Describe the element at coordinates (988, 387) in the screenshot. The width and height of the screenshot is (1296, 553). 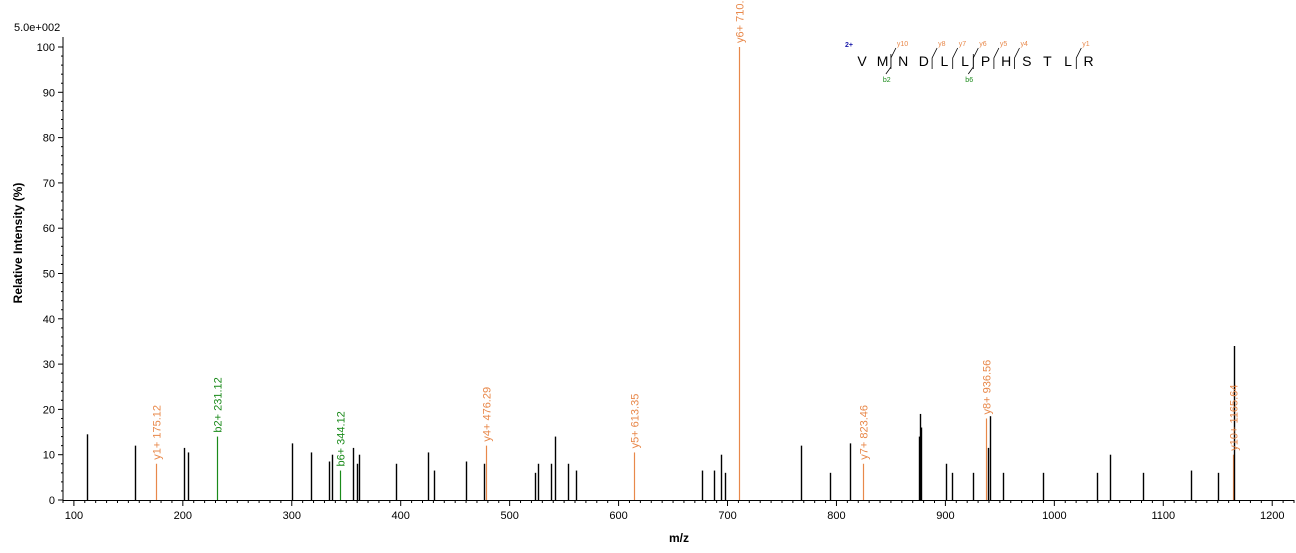
I see `y-ion-label: y8+ 936.56` at that location.